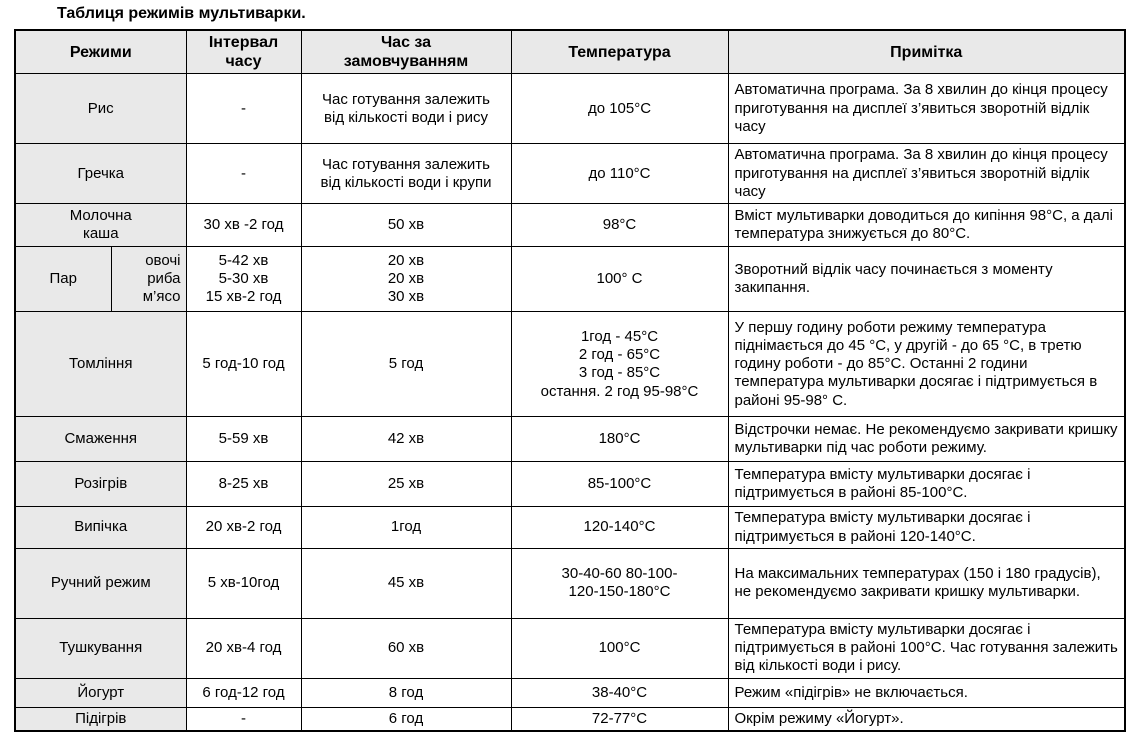 Image resolution: width=1138 pixels, height=736 pixels. What do you see at coordinates (243, 527) in the screenshot?
I see `interval-cell: 20 хв-2 год` at bounding box center [243, 527].